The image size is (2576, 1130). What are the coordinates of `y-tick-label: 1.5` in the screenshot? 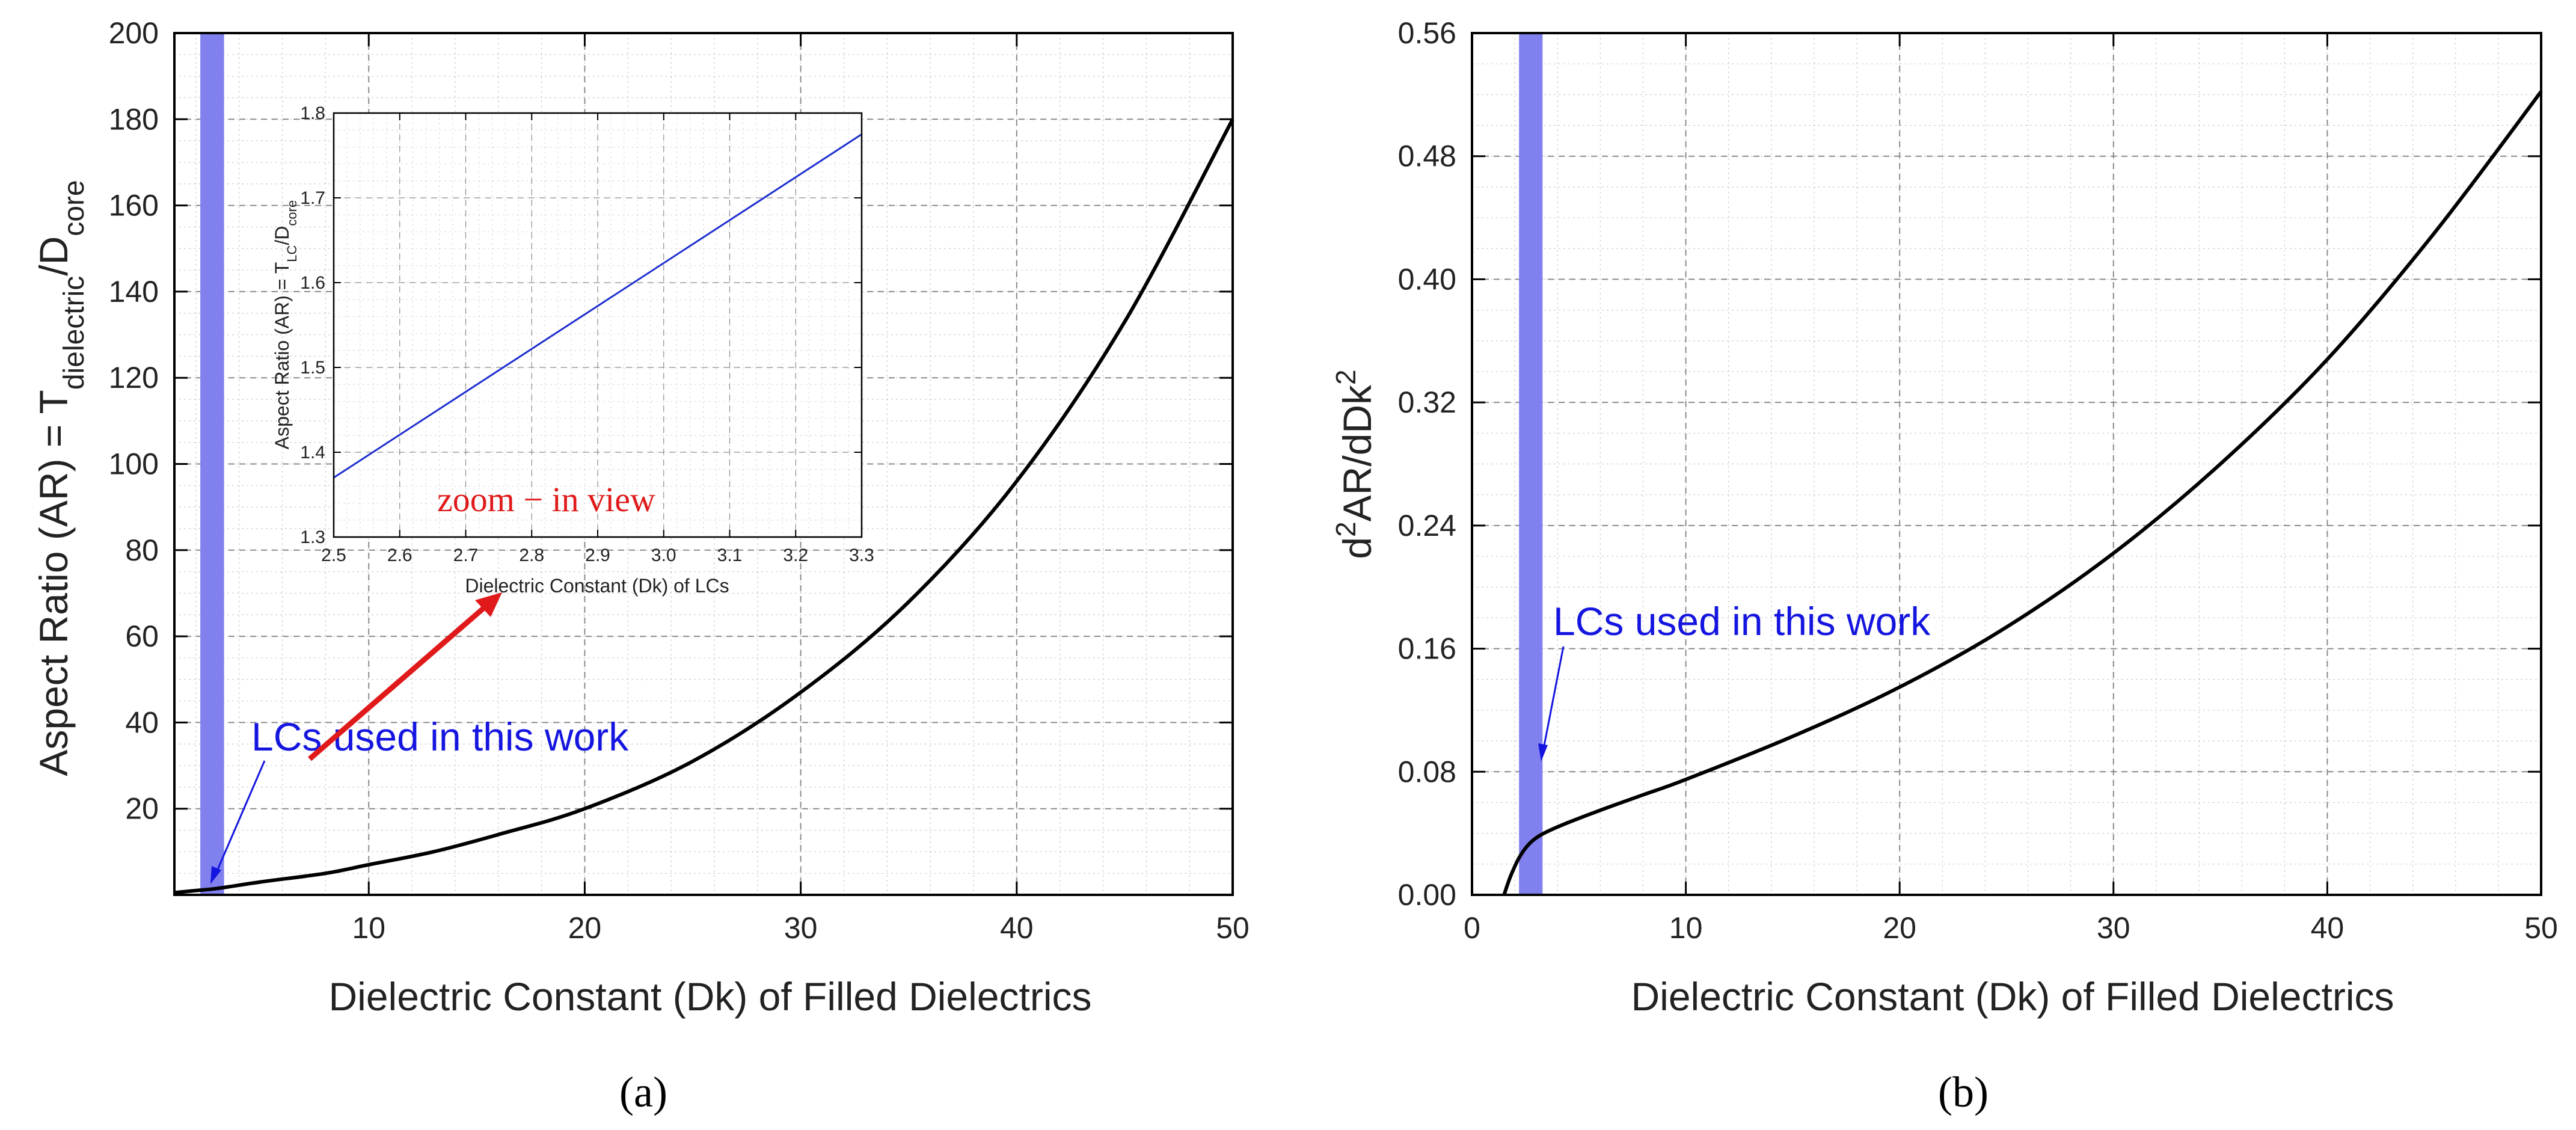 It's located at (312, 368).